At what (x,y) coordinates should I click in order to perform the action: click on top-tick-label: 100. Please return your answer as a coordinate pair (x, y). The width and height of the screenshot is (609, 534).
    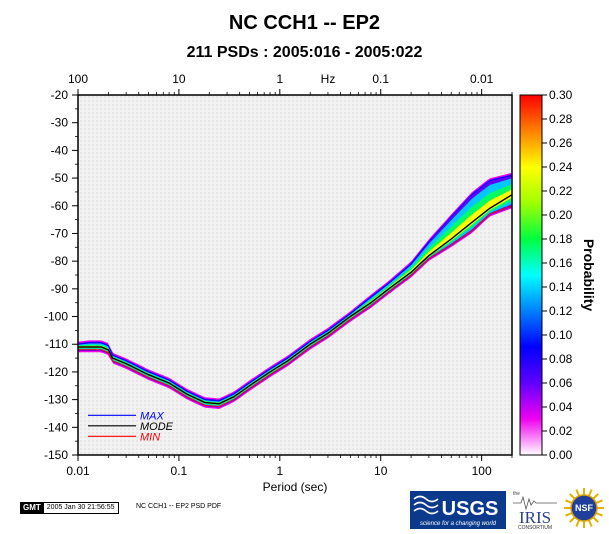
    Looking at the image, I should click on (78, 79).